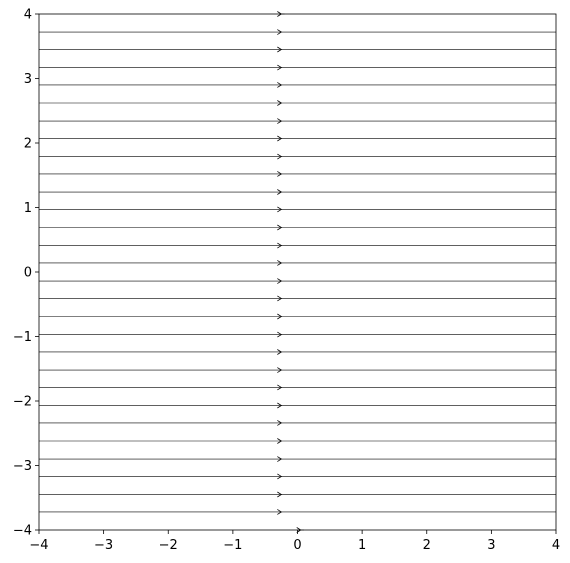  What do you see at coordinates (103, 545) in the screenshot?
I see `x-tick-label: −3` at bounding box center [103, 545].